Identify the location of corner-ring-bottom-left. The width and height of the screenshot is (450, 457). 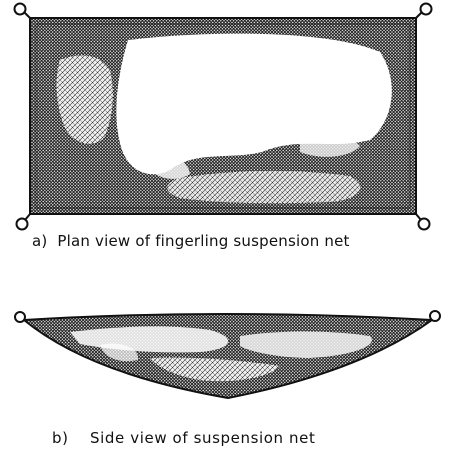
(23, 222).